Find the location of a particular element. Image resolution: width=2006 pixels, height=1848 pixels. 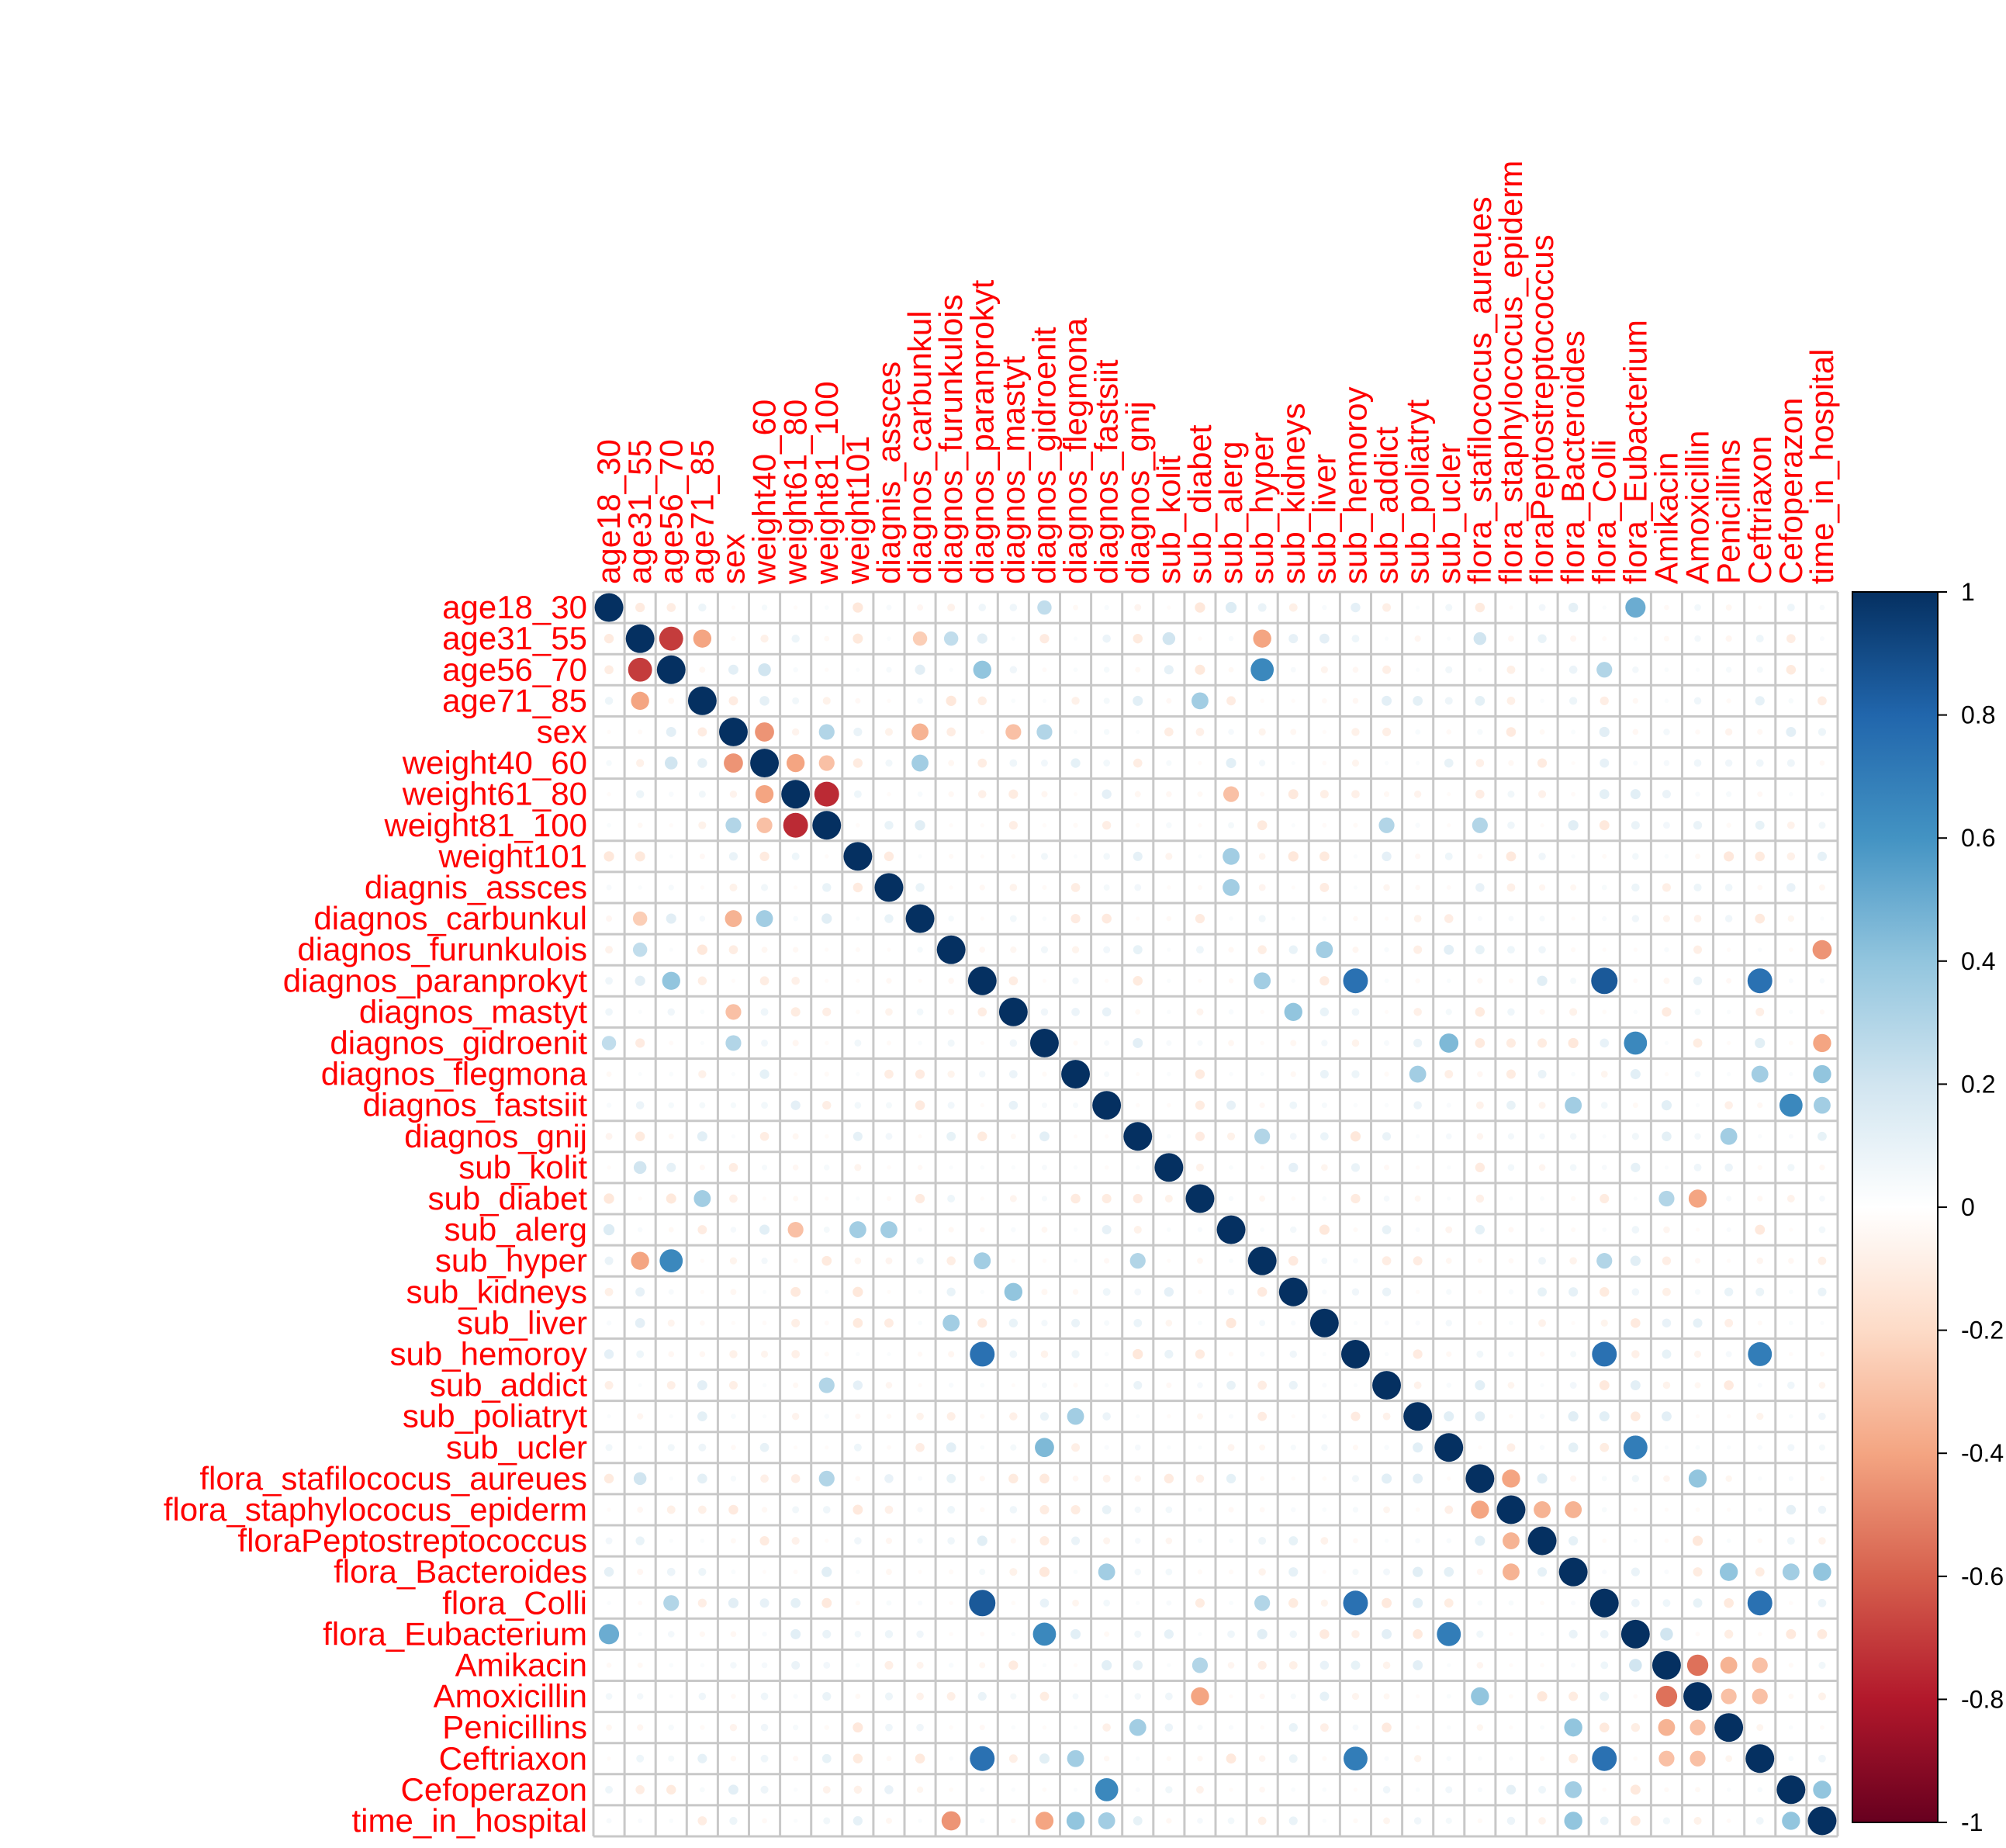

corr-circle-sub_addict-diagnos_carbunkul is located at coordinates (920, 1385).